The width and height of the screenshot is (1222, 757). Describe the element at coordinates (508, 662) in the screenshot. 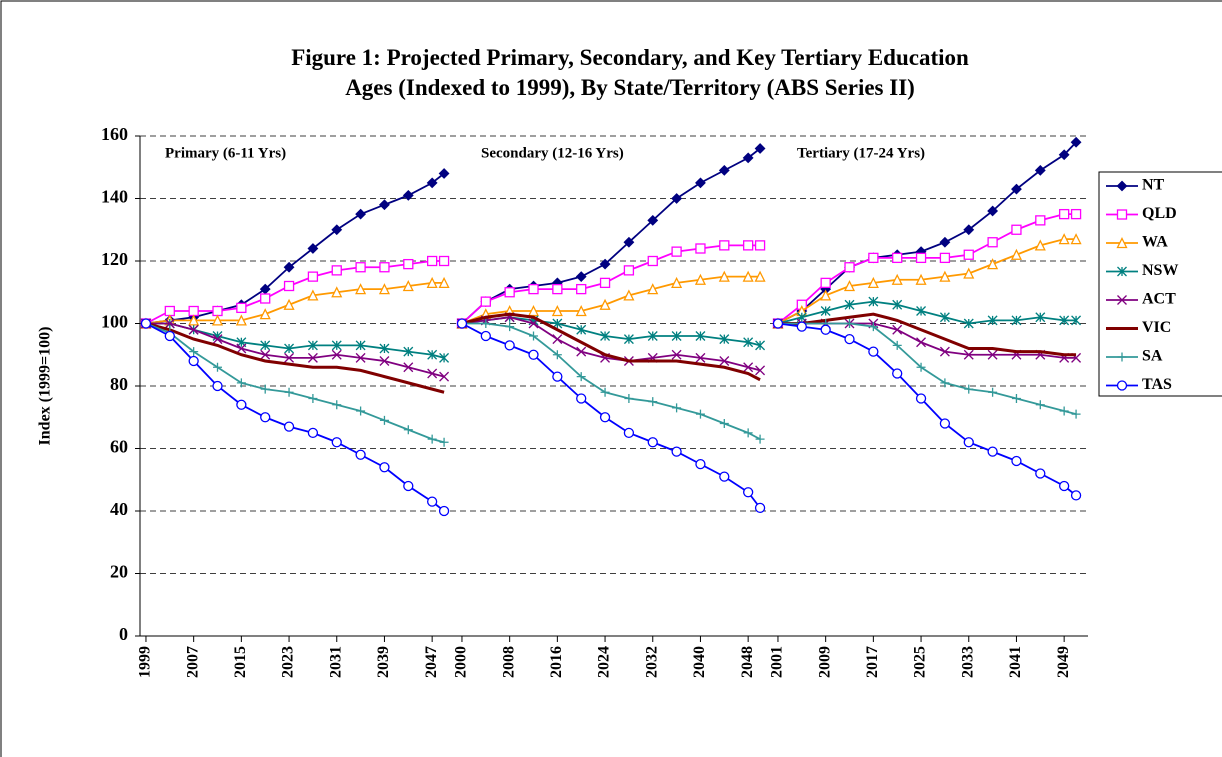

I see `x-tick-label: 2008` at that location.